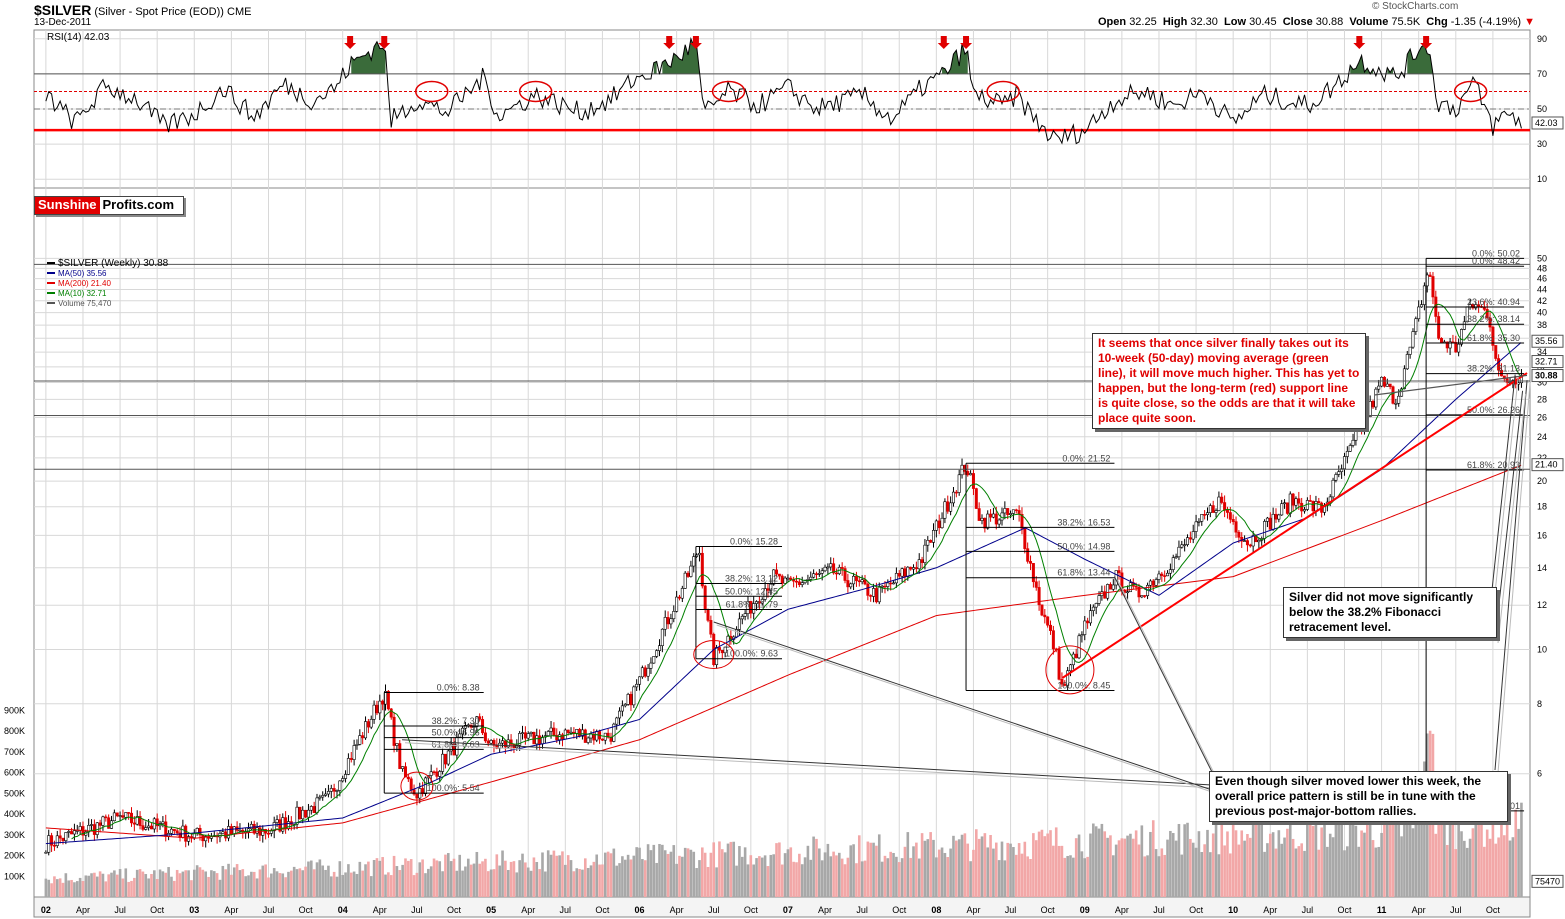 This screenshot has width=1565, height=919. I want to click on price-axis-tag-box, so click(1547, 465).